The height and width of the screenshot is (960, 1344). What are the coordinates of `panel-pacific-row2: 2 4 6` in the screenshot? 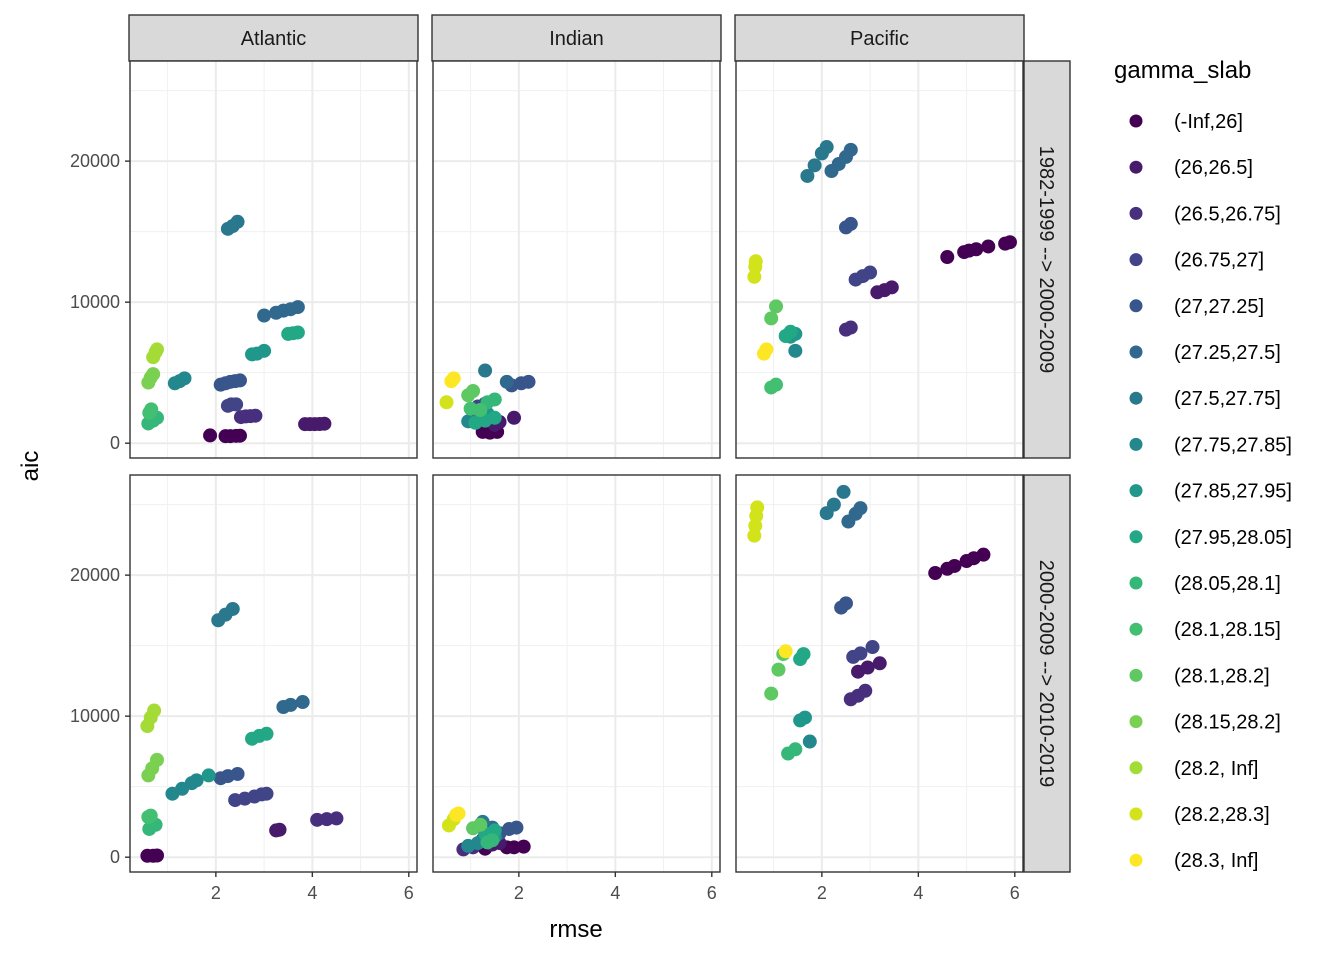 It's located at (879, 688).